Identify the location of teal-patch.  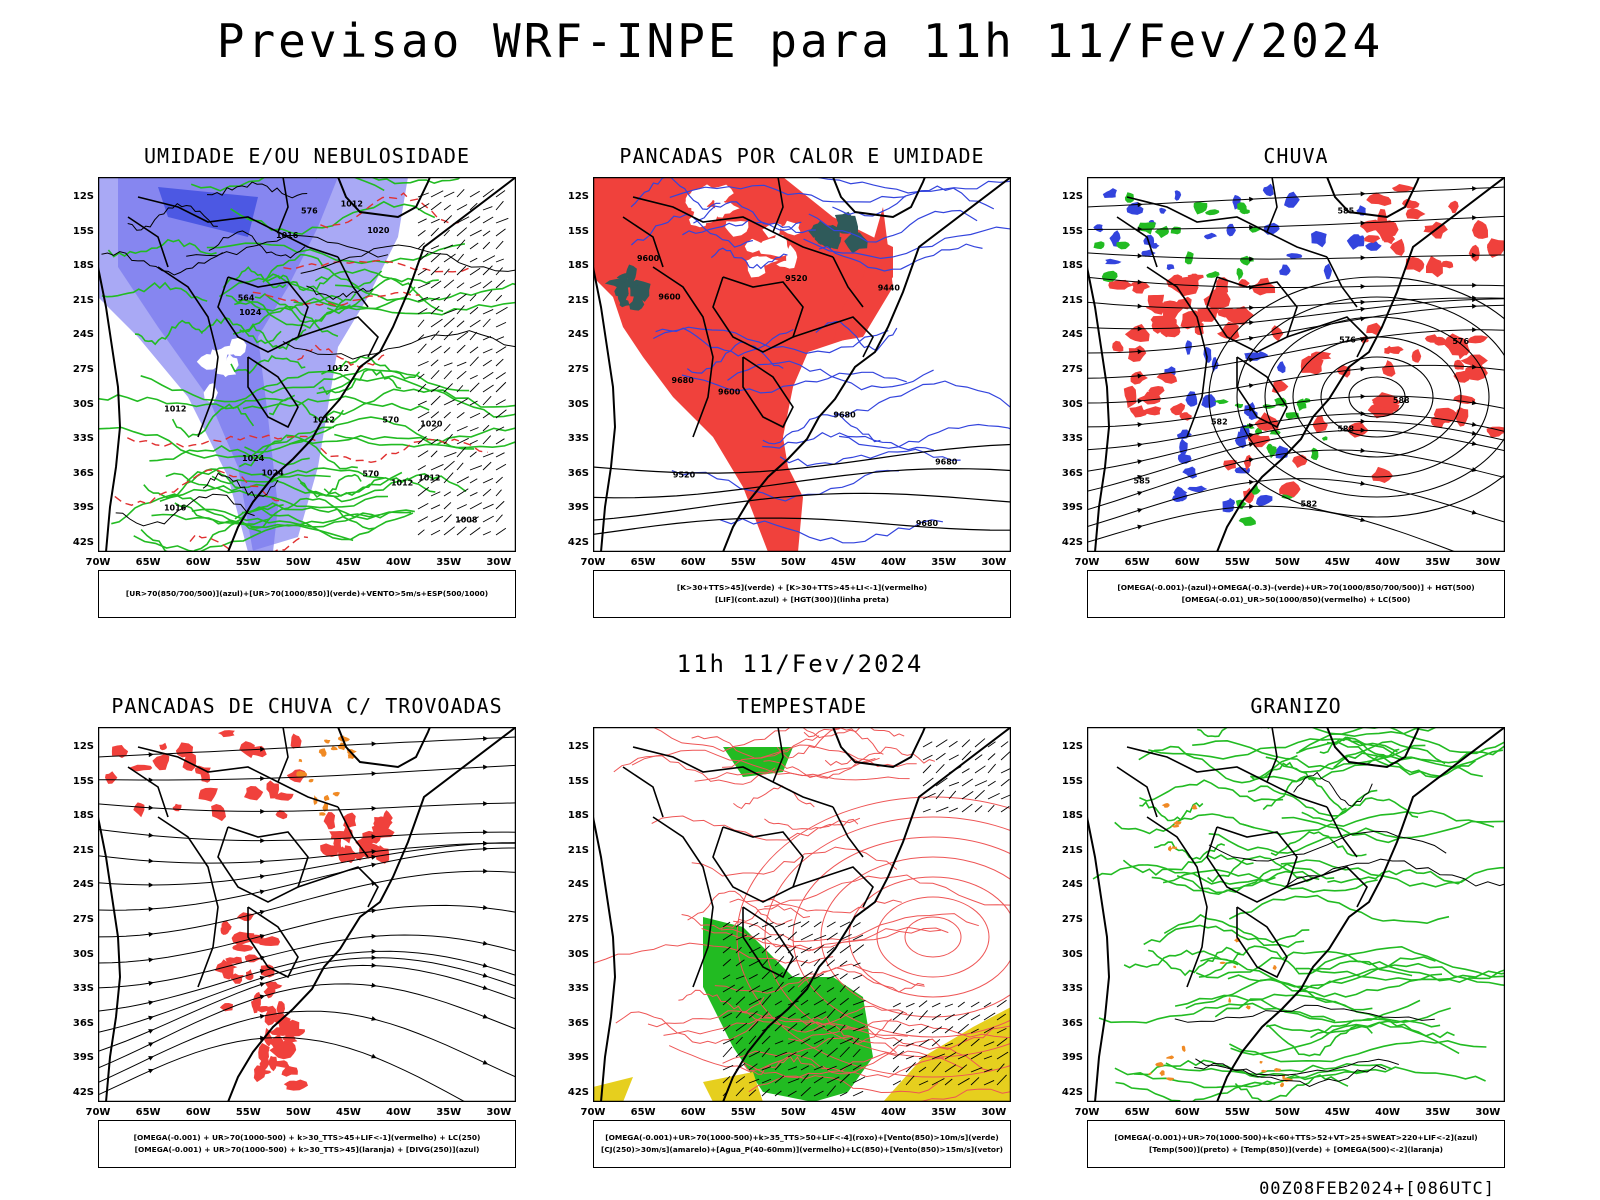
(856, 243).